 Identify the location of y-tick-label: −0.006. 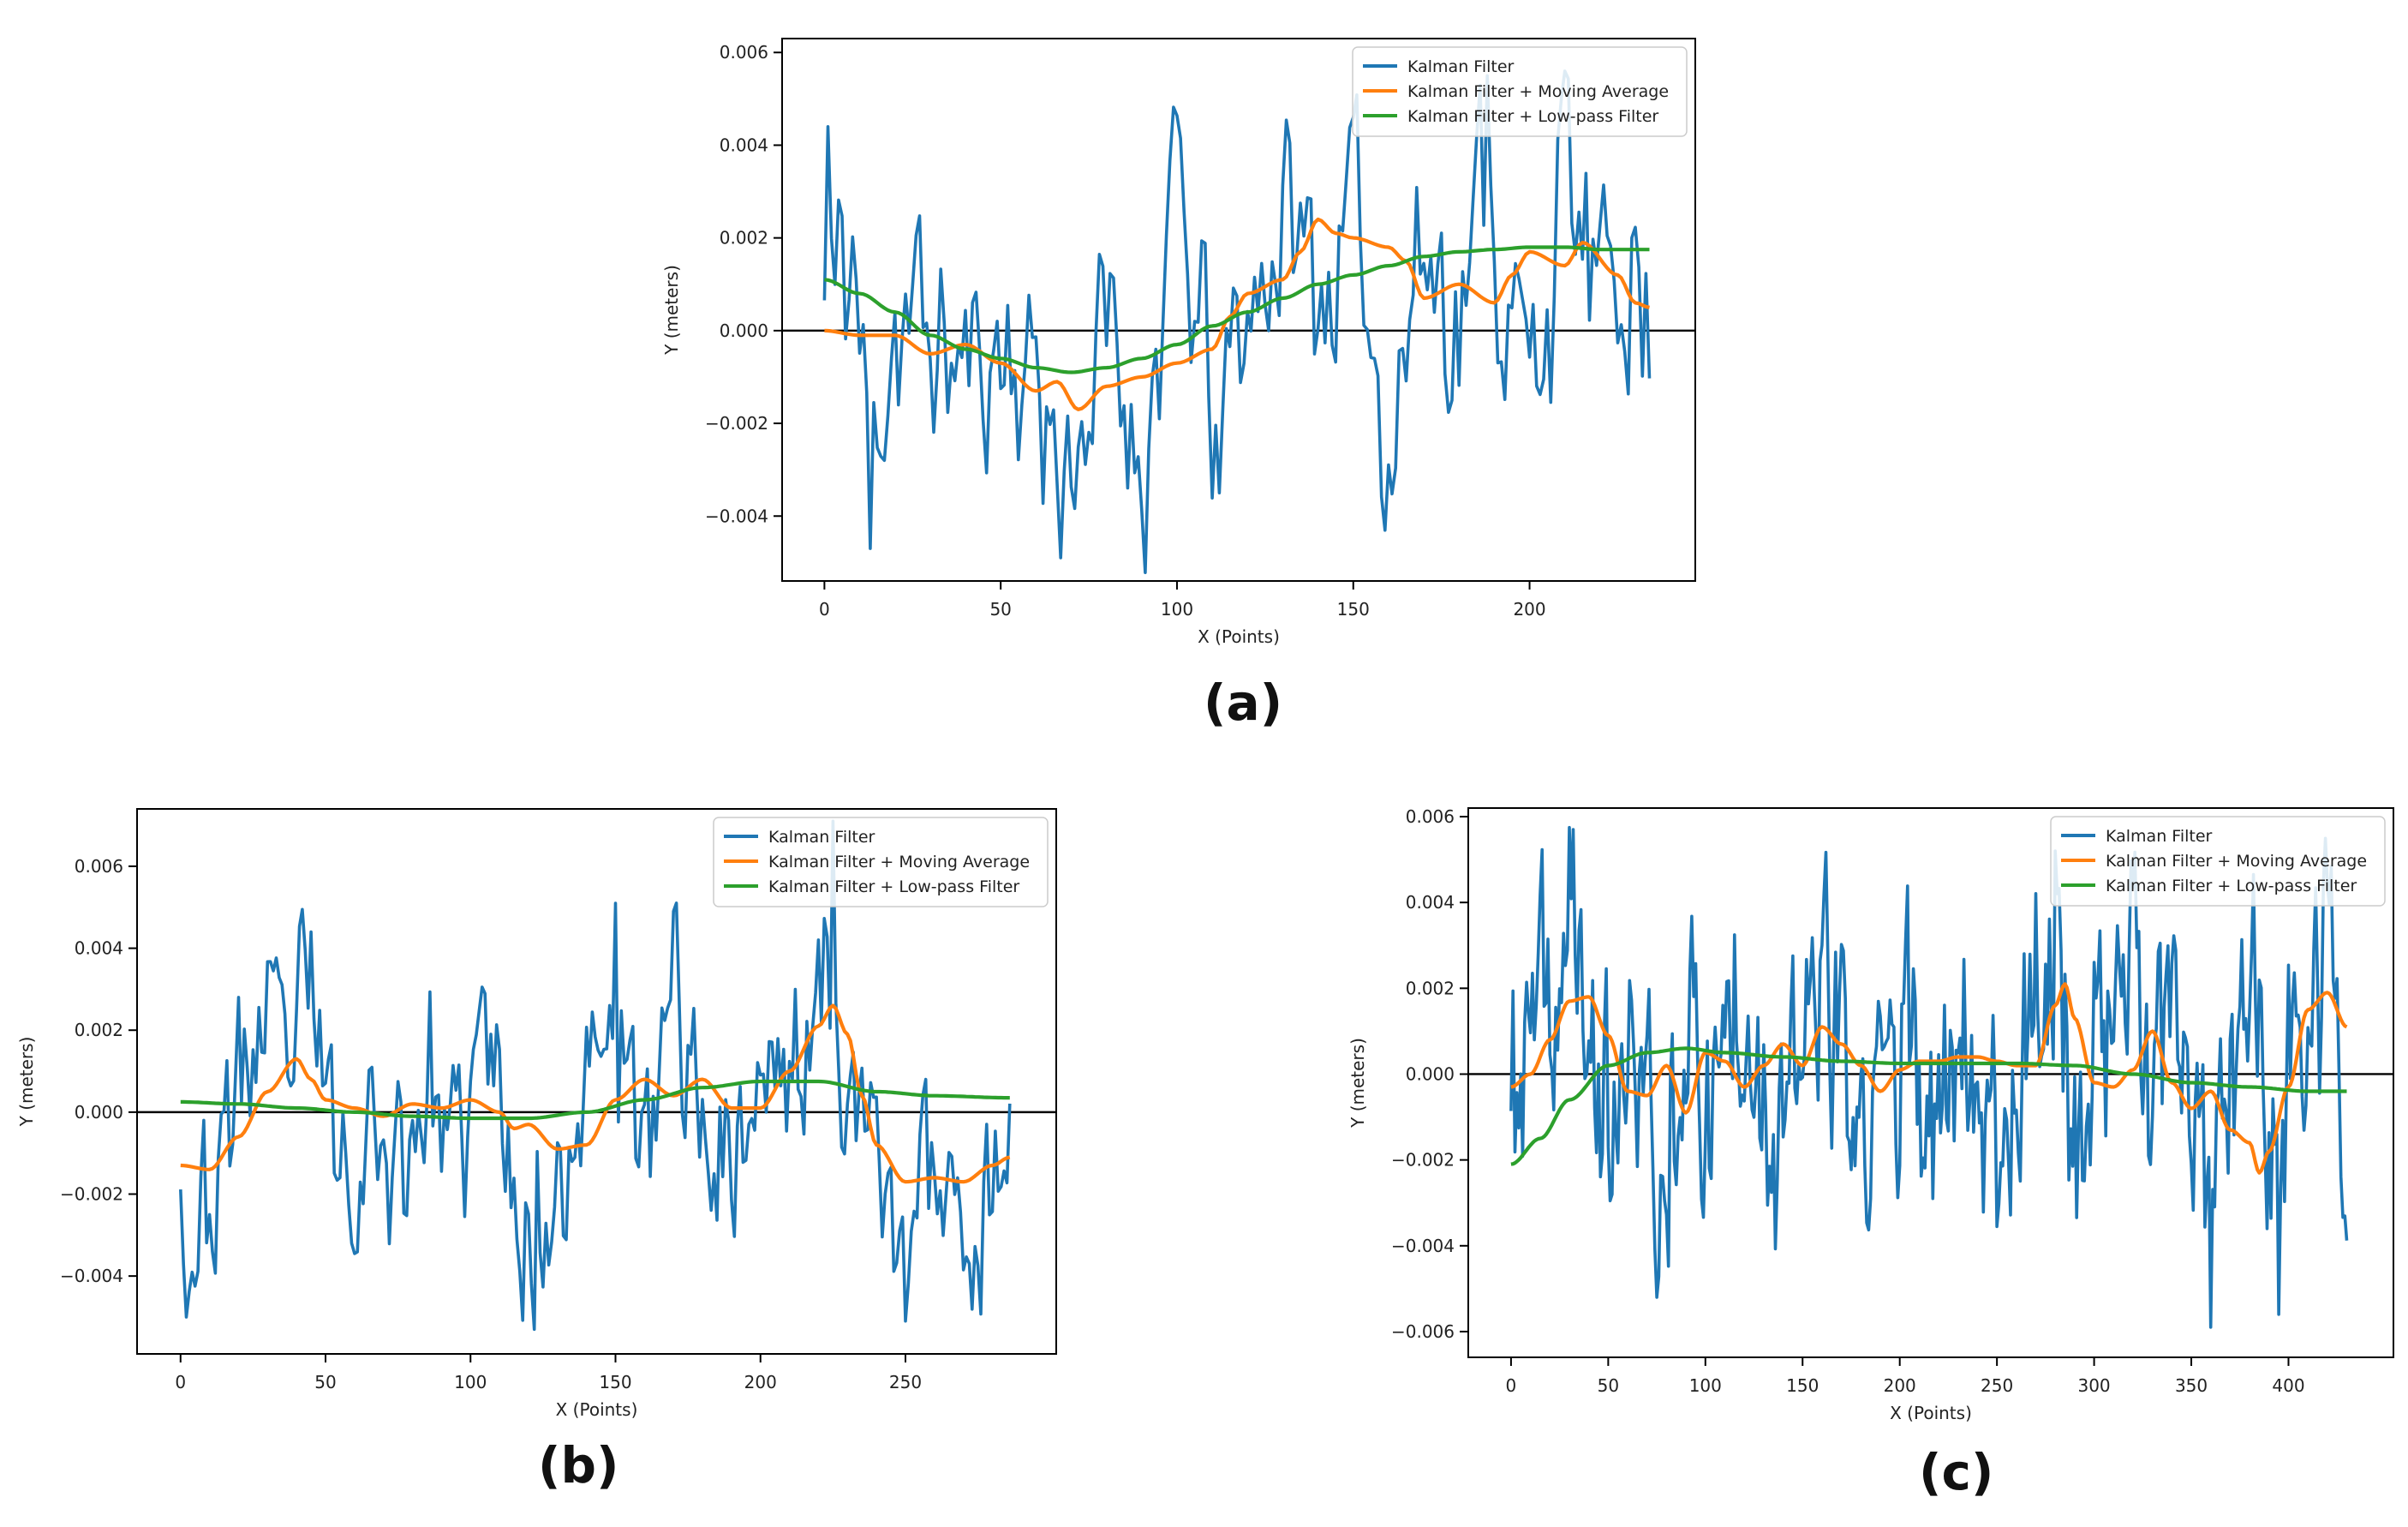
(1423, 1331).